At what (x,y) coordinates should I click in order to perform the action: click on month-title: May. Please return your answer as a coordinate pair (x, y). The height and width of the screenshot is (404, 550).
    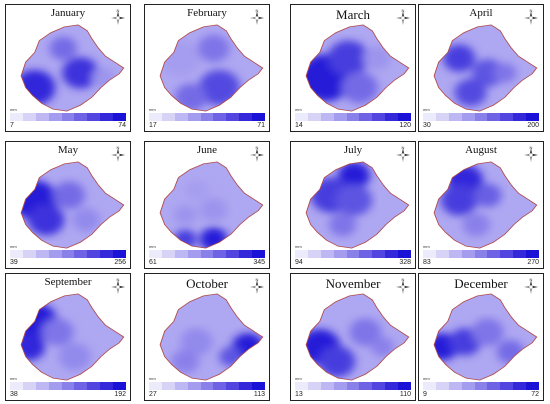
    Looking at the image, I should click on (68, 150).